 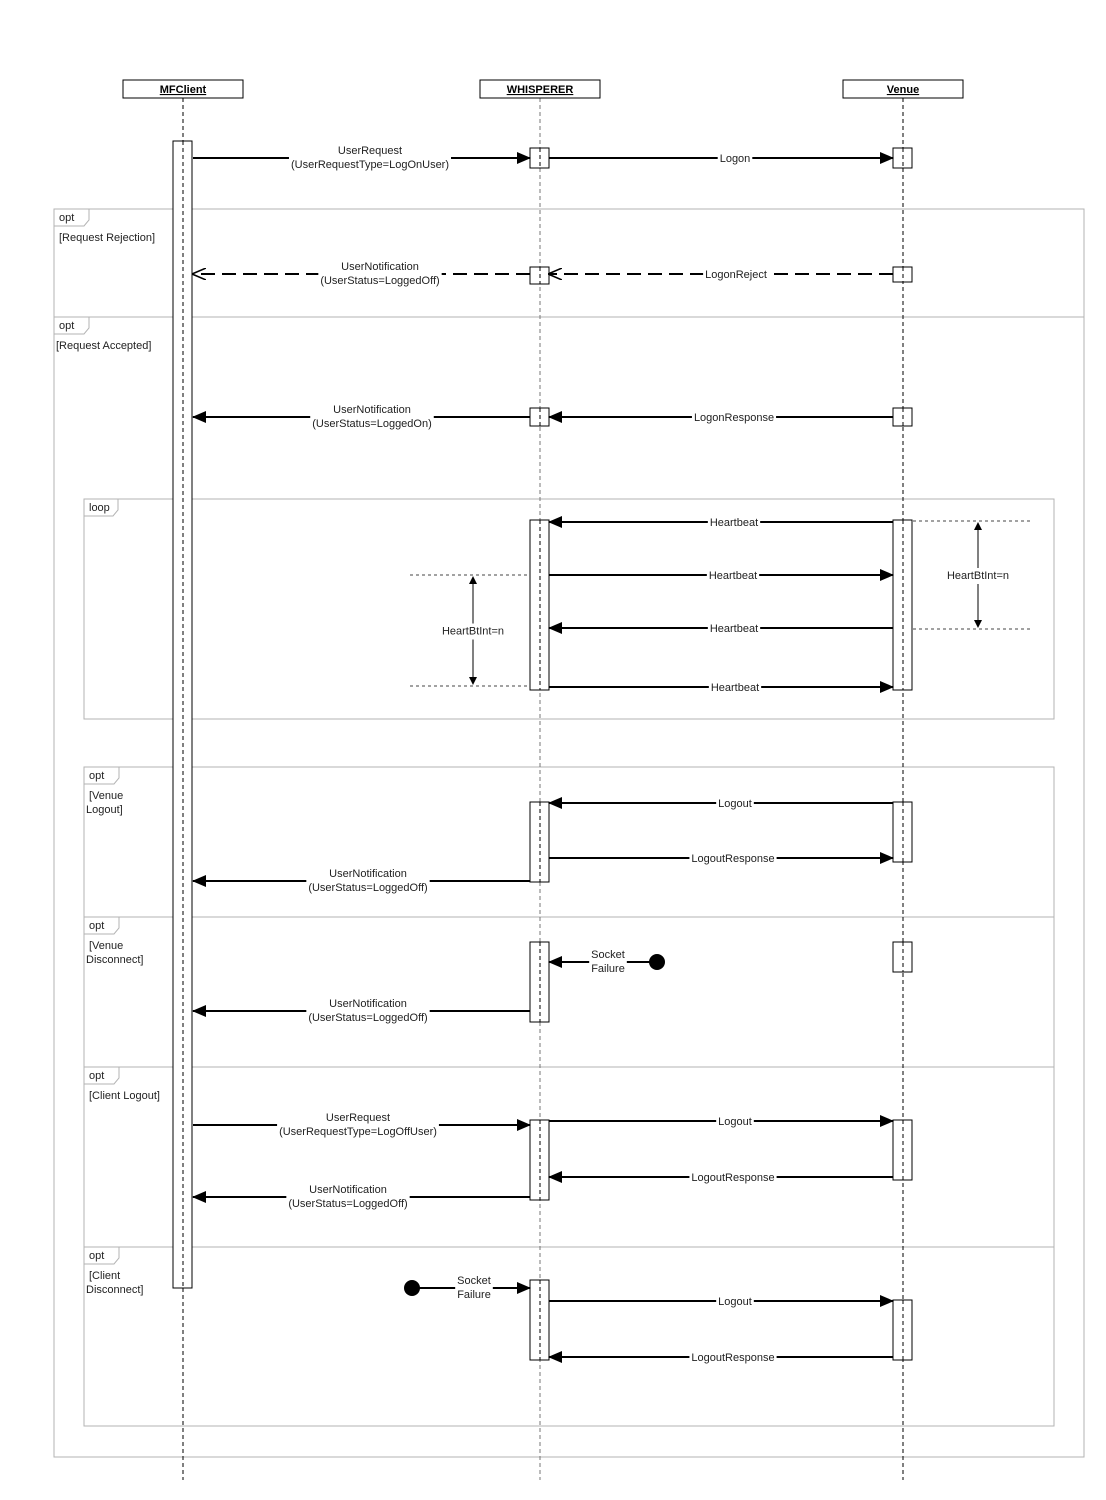 I want to click on fragment-guard: [Request Accepted], so click(x=103, y=346).